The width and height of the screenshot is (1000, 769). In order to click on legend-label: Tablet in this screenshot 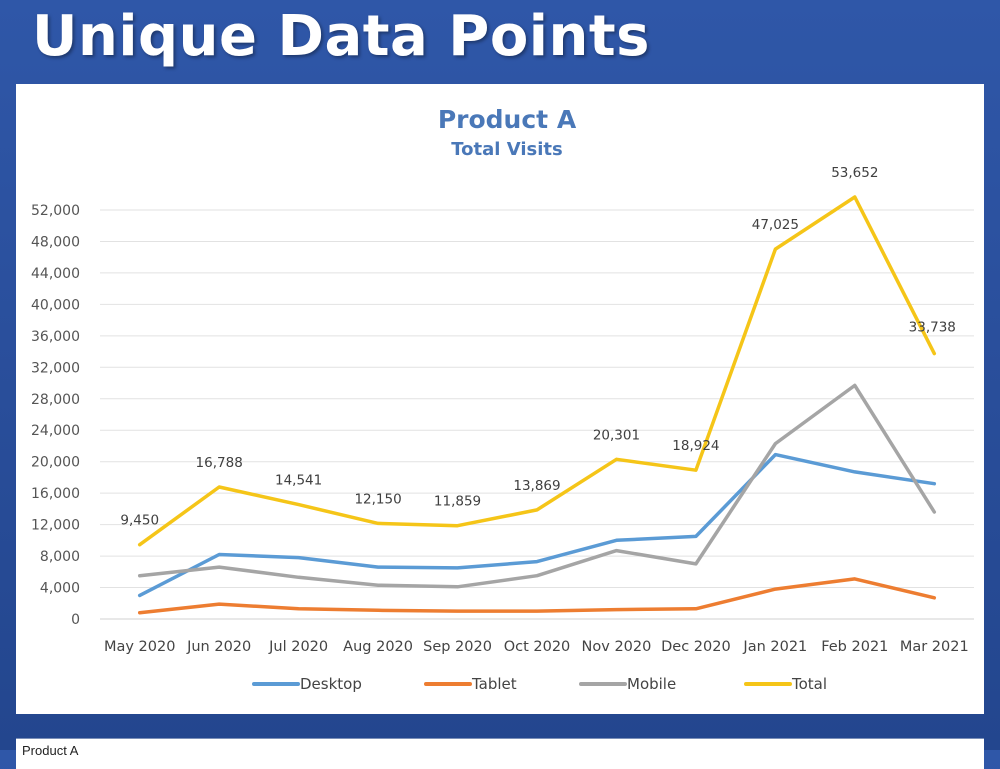, I will do `click(494, 684)`.